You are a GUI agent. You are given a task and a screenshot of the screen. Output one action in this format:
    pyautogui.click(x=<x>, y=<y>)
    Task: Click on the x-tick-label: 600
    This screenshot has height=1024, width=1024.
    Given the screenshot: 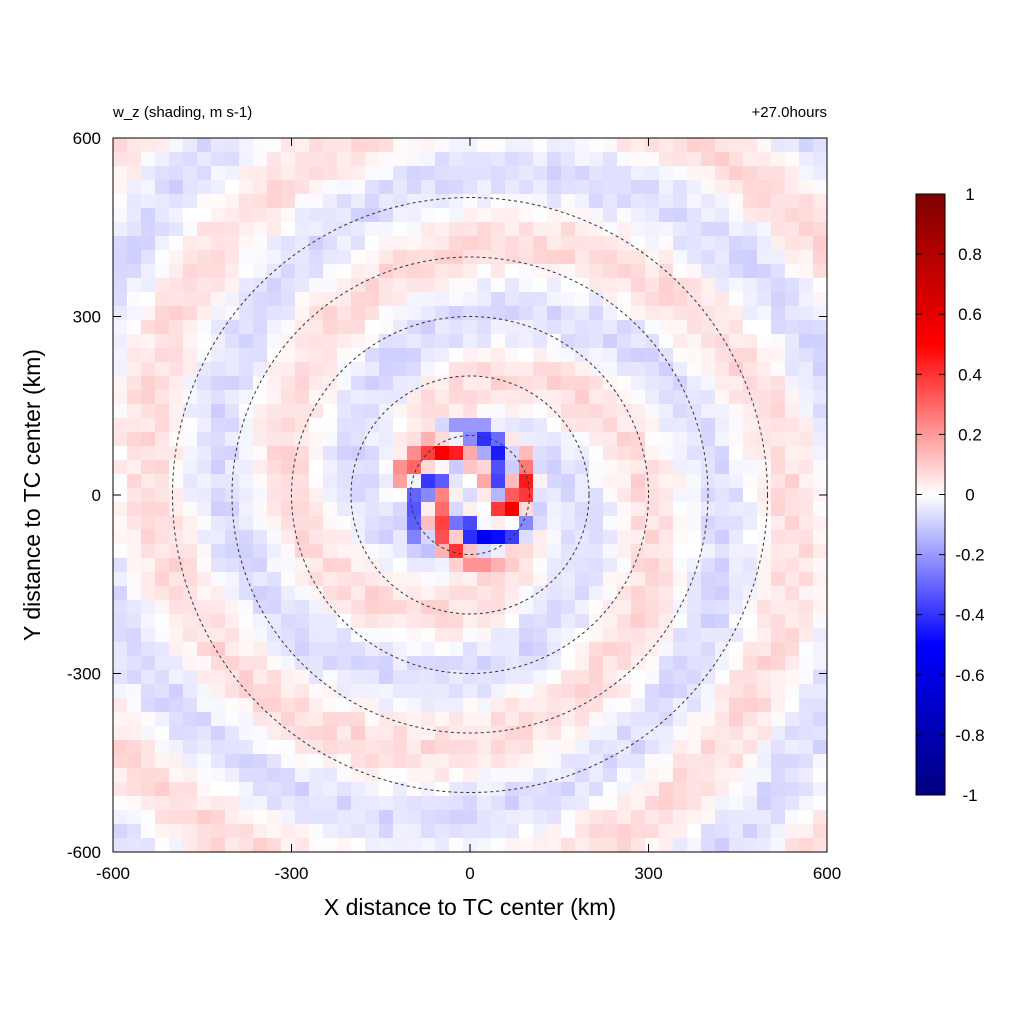 What is the action you would take?
    pyautogui.click(x=827, y=873)
    